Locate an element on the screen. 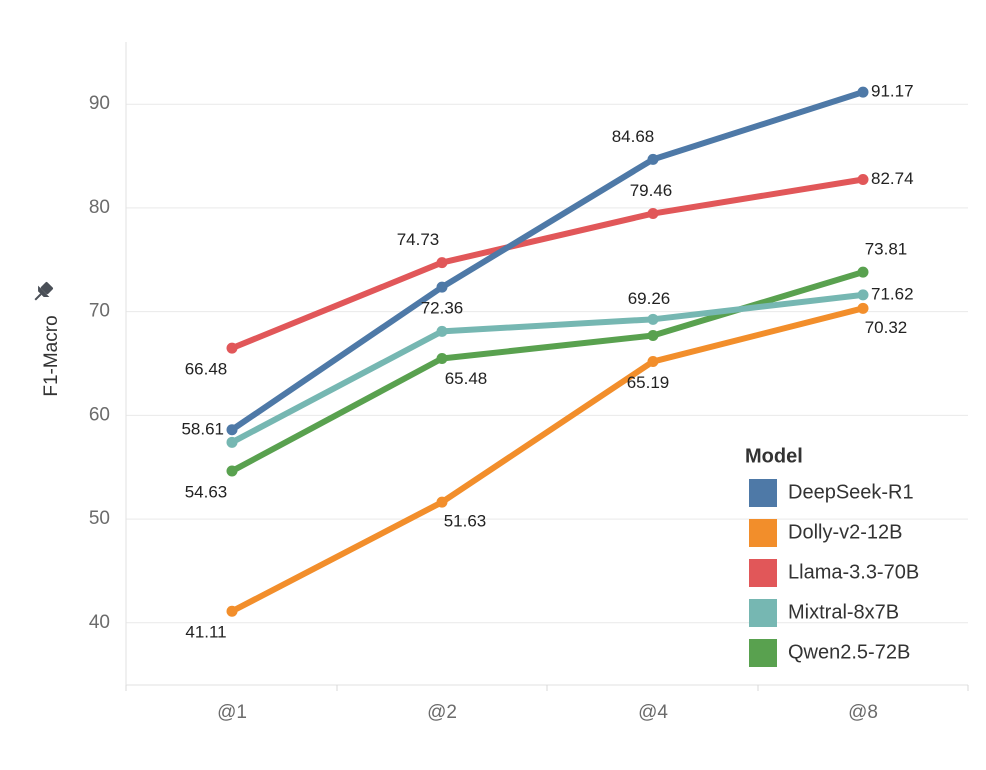  legend-label: Mixtral-8x7B is located at coordinates (843, 612).